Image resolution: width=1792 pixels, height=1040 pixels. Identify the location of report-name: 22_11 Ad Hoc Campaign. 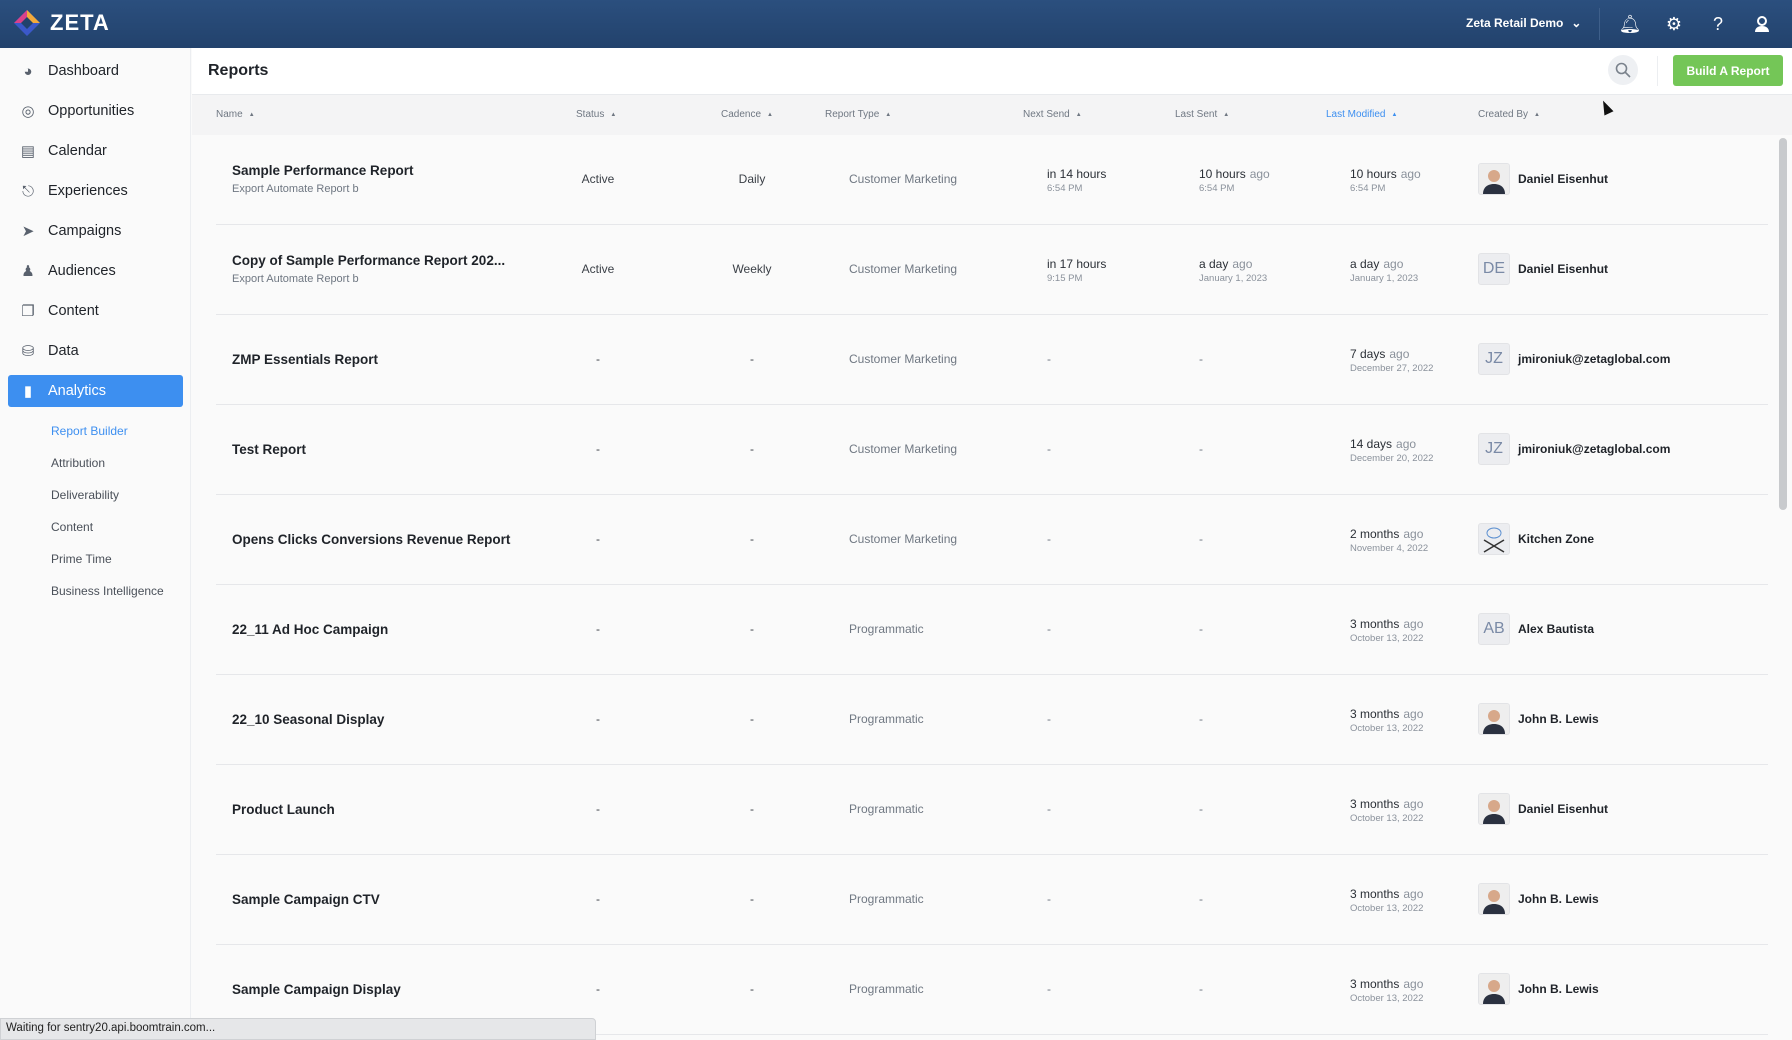
(310, 629).